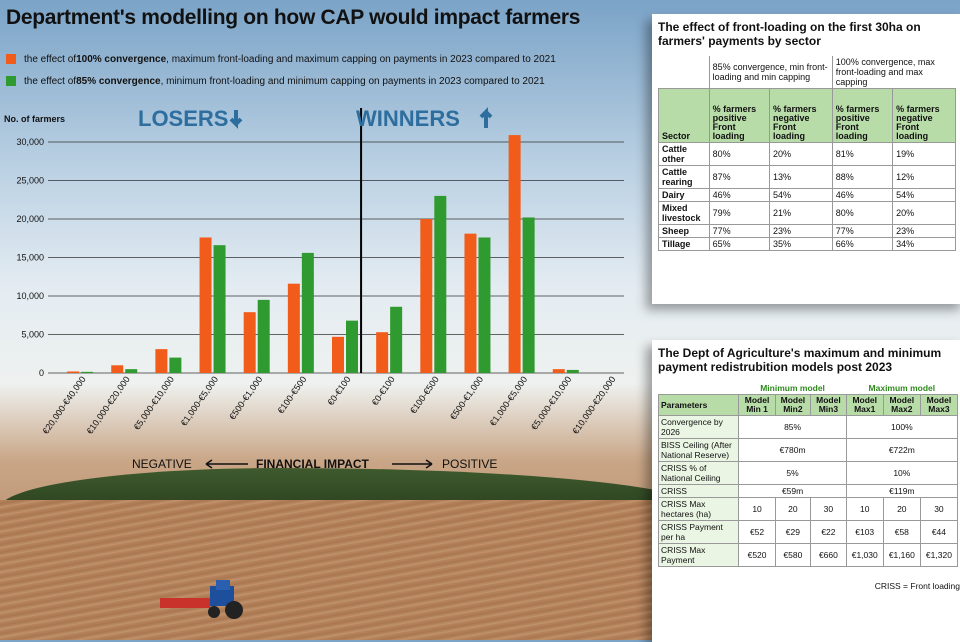 The image size is (960, 642). I want to click on table-cell: 20%, so click(924, 213).